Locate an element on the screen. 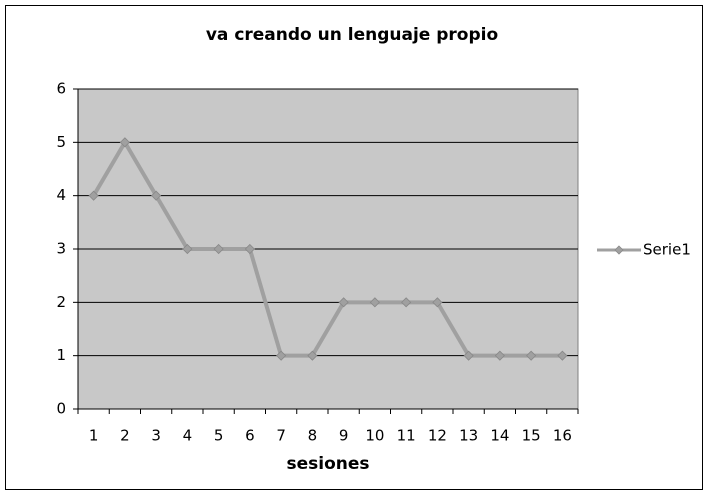  y-tick-label: 6 is located at coordinates (61, 89).